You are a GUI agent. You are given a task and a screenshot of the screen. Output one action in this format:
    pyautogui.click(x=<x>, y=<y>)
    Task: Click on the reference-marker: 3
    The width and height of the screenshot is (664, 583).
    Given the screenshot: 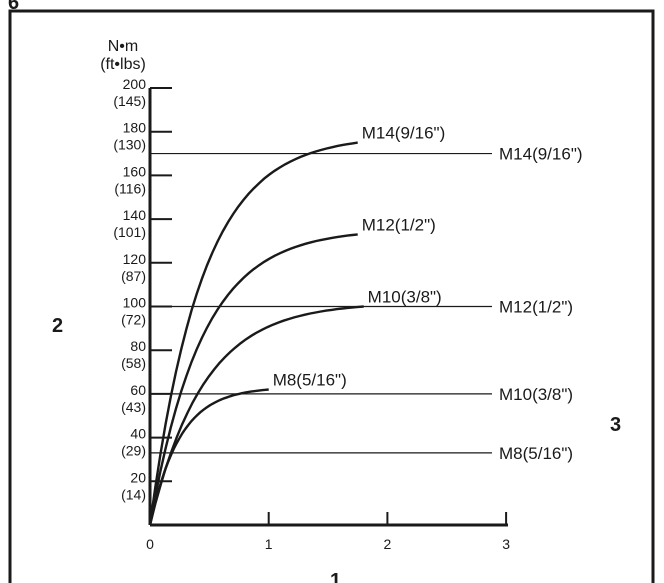 What is the action you would take?
    pyautogui.click(x=615, y=425)
    